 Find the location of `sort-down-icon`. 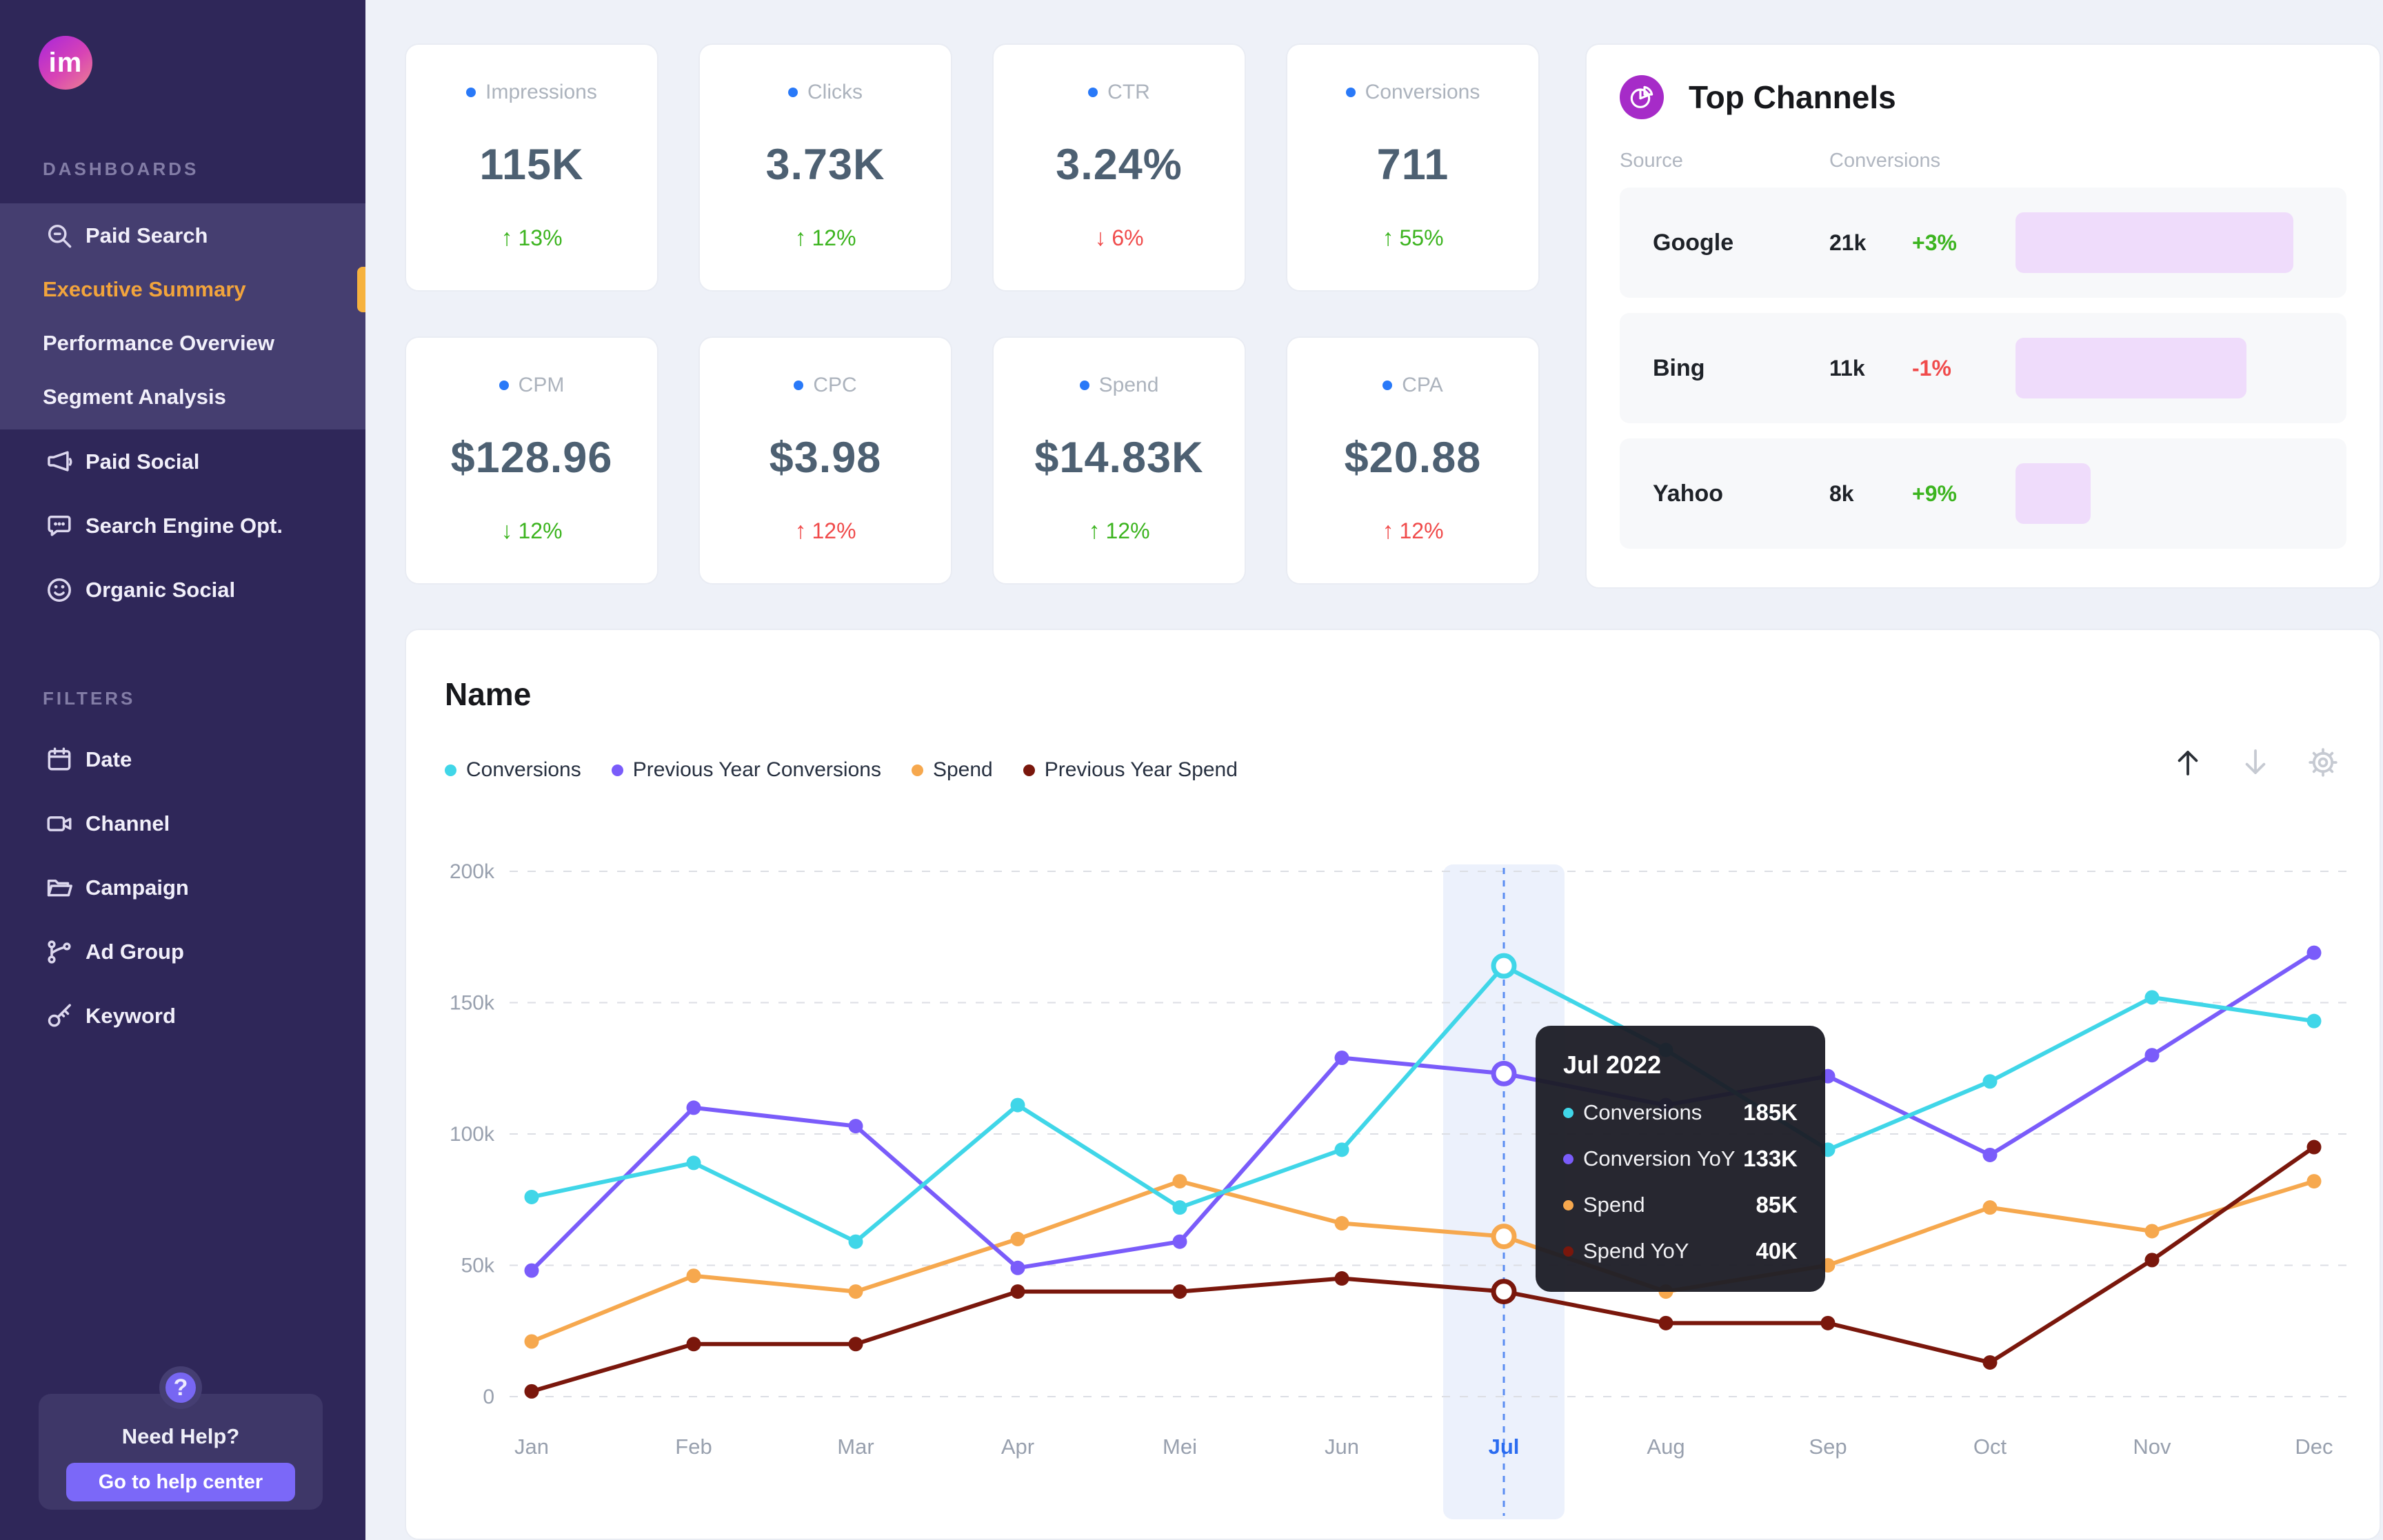

sort-down-icon is located at coordinates (2255, 762).